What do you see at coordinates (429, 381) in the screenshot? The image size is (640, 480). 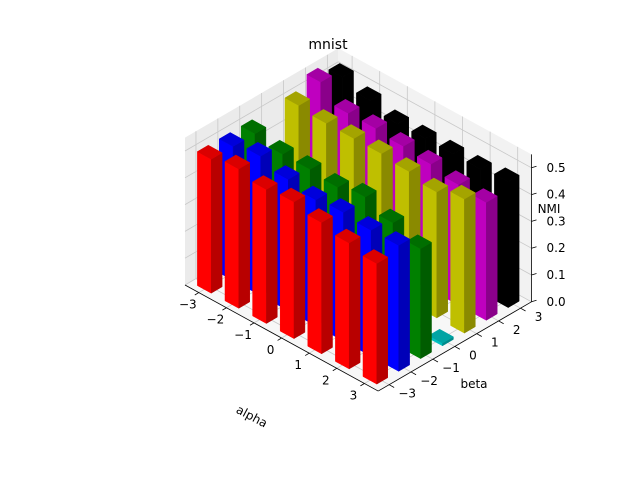 I see `y-tick-label: −2` at bounding box center [429, 381].